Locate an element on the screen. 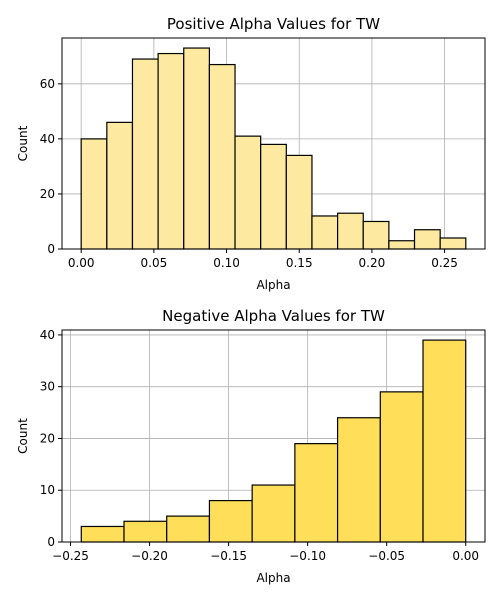 The height and width of the screenshot is (604, 500). chart-title: Negative Alpha Values for TW is located at coordinates (273, 316).